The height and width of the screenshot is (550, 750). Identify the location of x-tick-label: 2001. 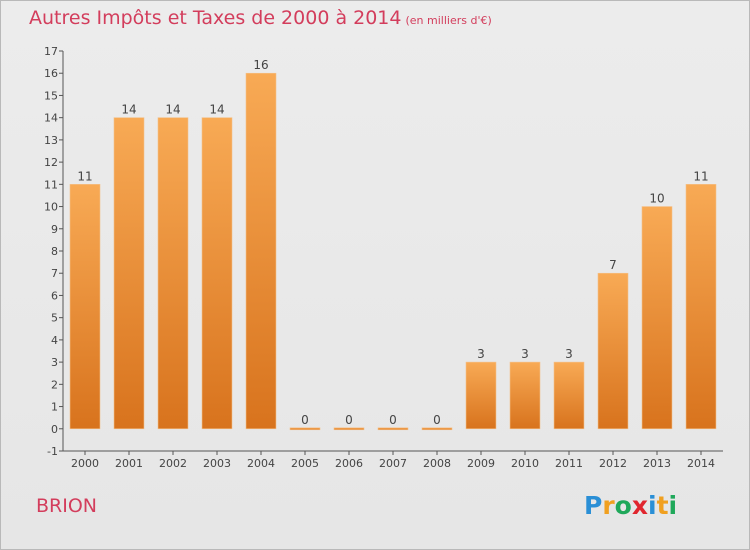
(129, 463).